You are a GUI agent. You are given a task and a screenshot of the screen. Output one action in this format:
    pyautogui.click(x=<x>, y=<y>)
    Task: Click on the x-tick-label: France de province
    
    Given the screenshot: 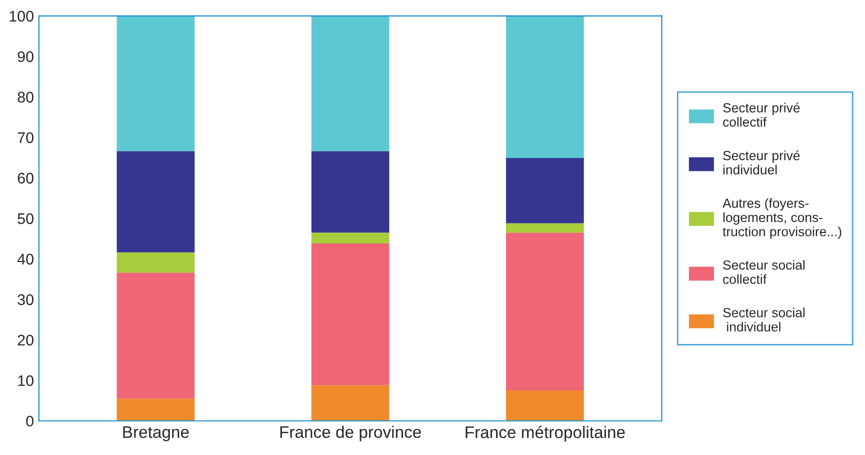 What is the action you would take?
    pyautogui.click(x=350, y=434)
    